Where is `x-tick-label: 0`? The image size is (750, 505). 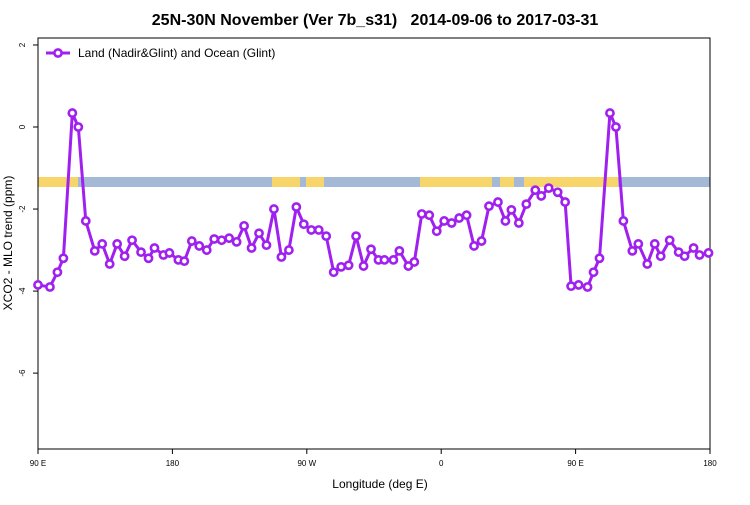
x-tick-label: 0 is located at coordinates (441, 463).